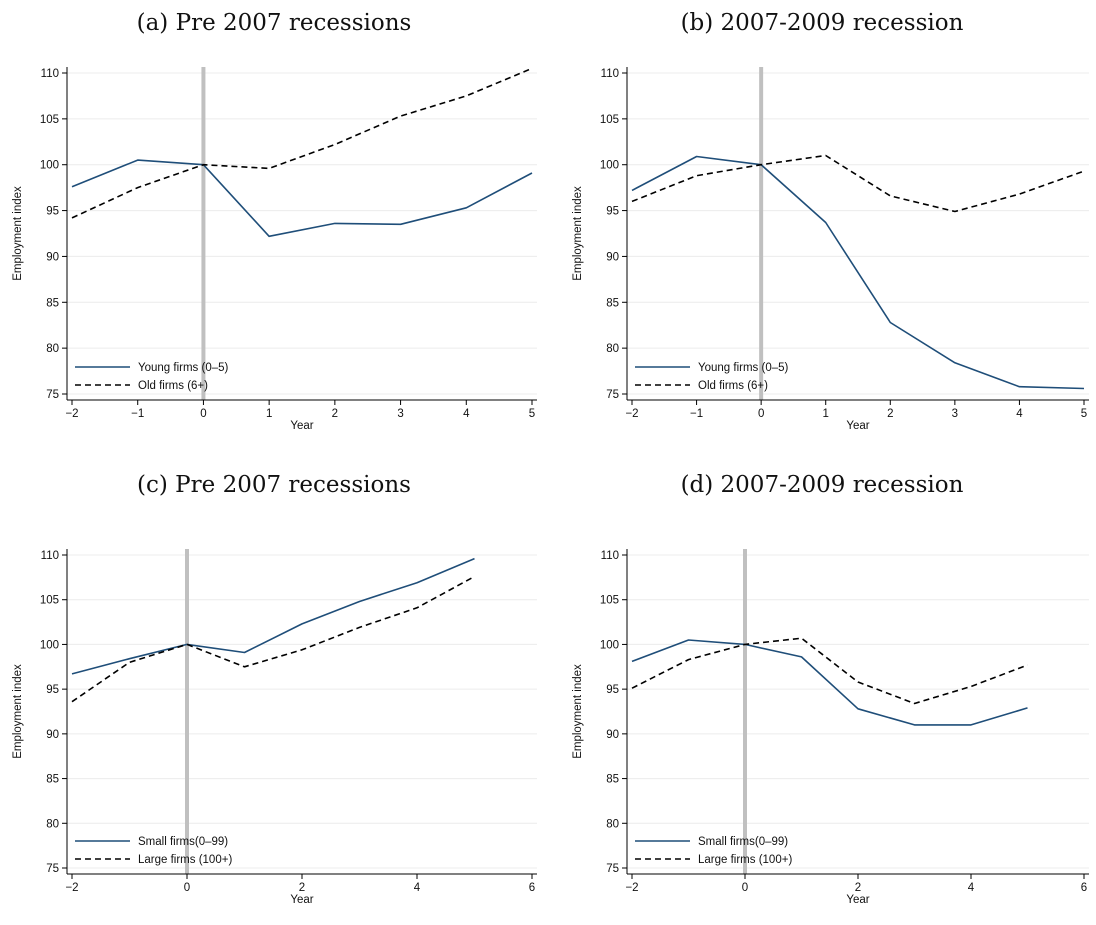 This screenshot has width=1096, height=925. What do you see at coordinates (274, 485) in the screenshot?
I see `panel-title: (c) Pre 2007 recessions` at bounding box center [274, 485].